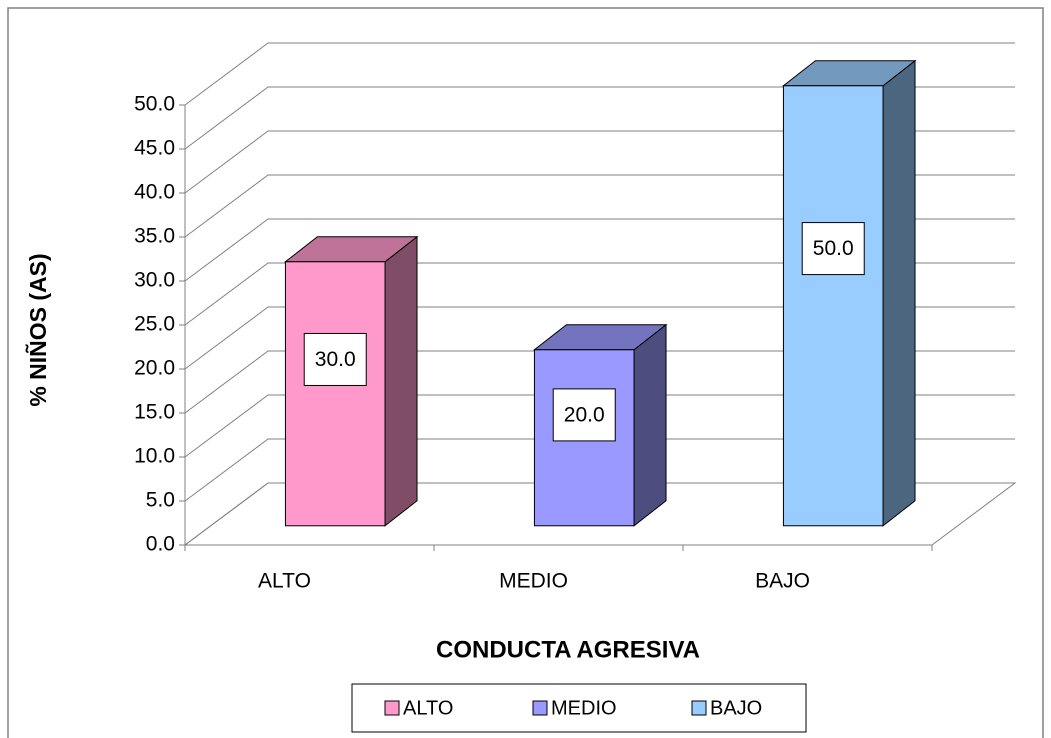 The height and width of the screenshot is (738, 1051). Describe the element at coordinates (154, 456) in the screenshot. I see `y-tick-label: 10.0` at that location.